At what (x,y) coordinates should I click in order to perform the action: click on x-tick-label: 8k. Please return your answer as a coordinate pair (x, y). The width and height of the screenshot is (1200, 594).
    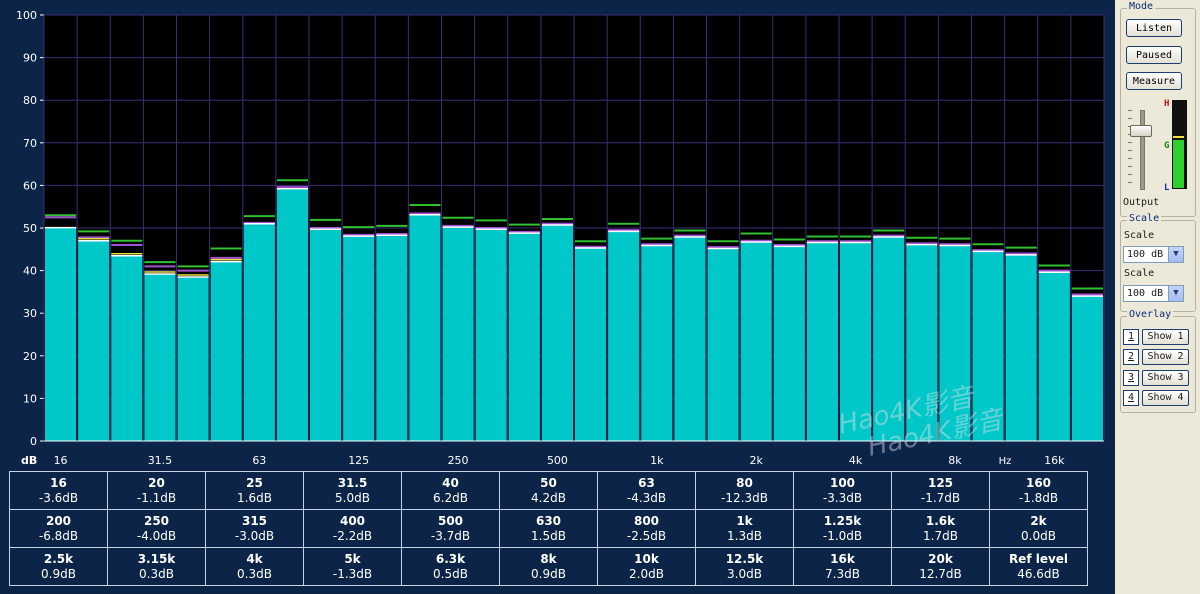
    Looking at the image, I should click on (955, 460).